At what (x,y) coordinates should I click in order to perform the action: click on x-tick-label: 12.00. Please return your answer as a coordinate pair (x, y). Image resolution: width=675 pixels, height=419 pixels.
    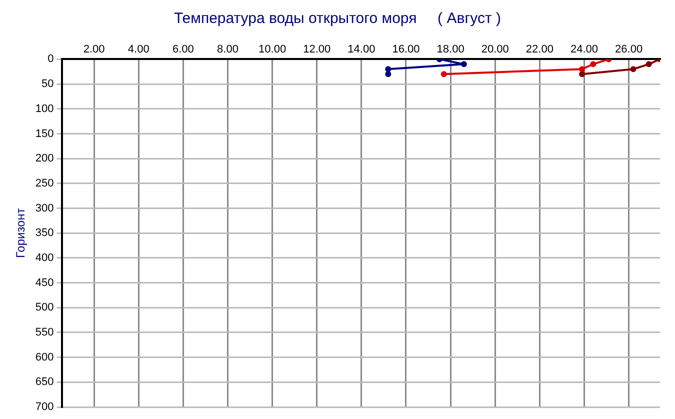
    Looking at the image, I should click on (317, 50).